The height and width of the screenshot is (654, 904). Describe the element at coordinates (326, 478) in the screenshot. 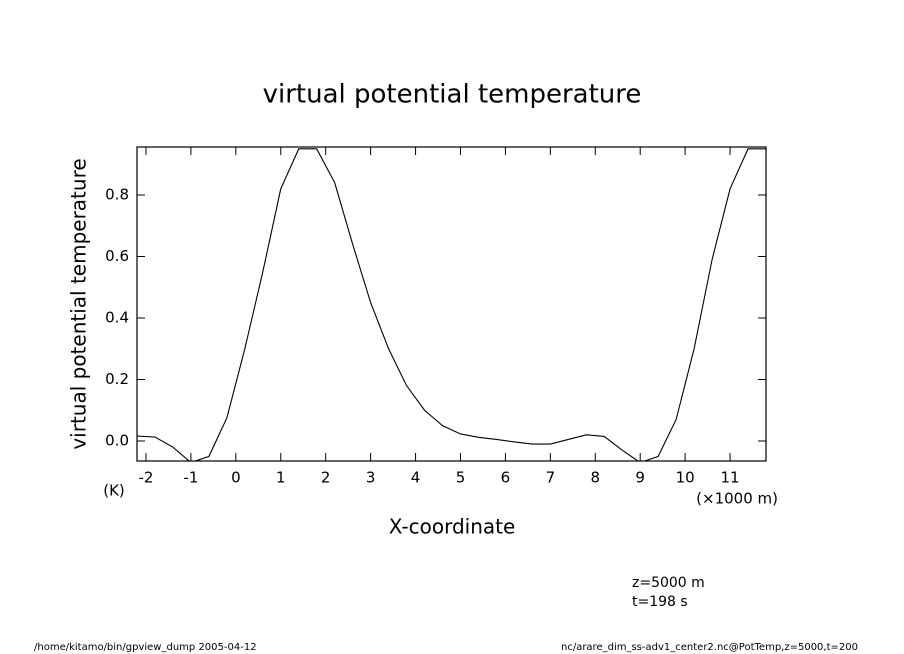

I see `x-tick-label: 2` at that location.